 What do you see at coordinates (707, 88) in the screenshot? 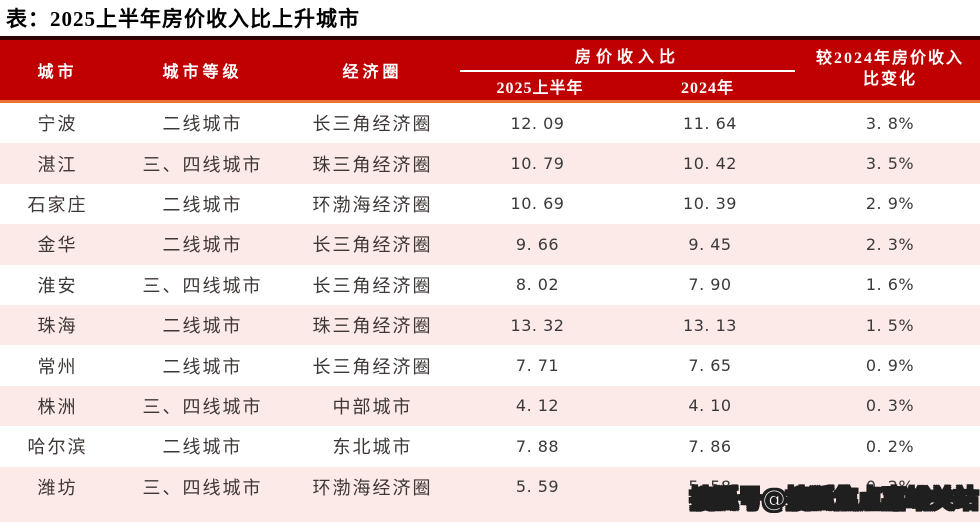
I see `header-2024: 2024年` at bounding box center [707, 88].